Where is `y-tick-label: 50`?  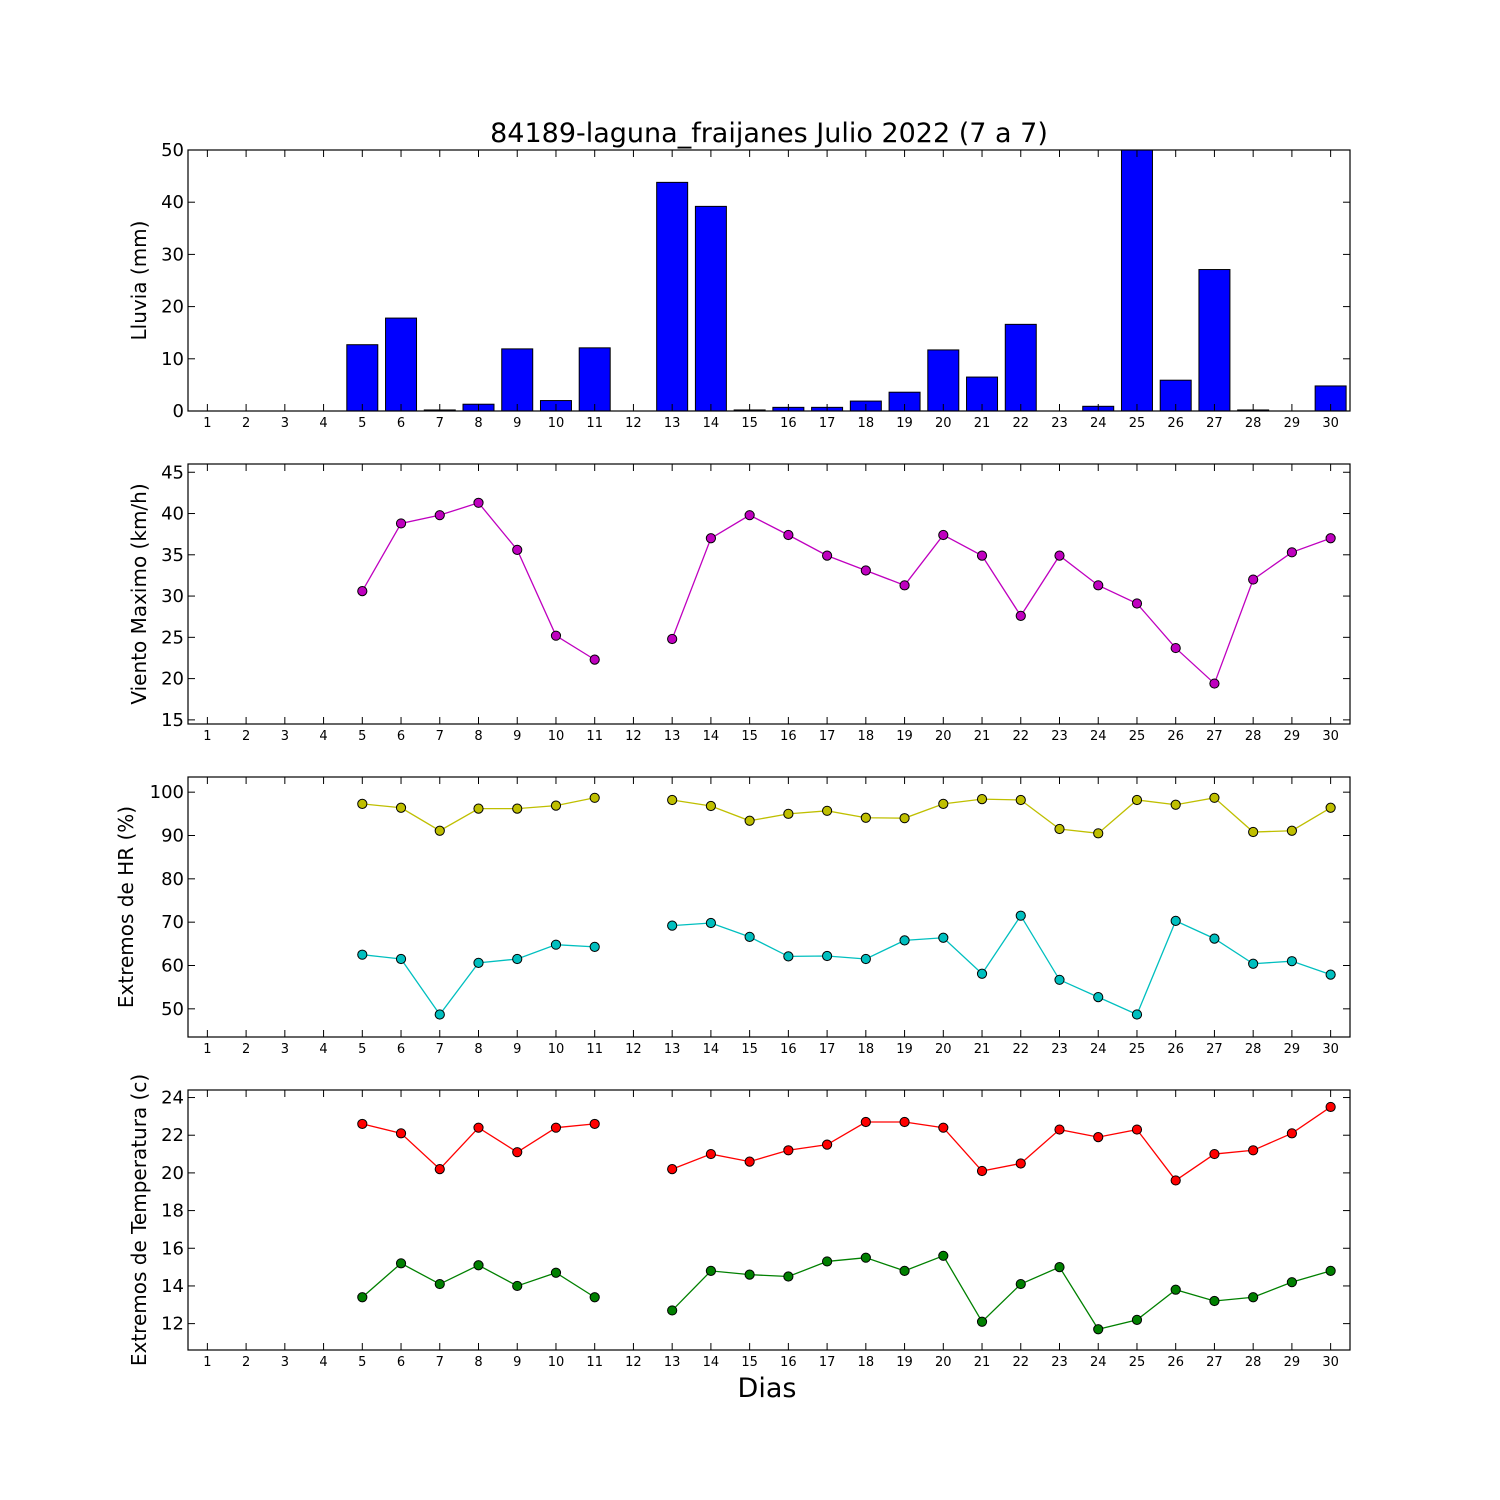 y-tick-label: 50 is located at coordinates (172, 150).